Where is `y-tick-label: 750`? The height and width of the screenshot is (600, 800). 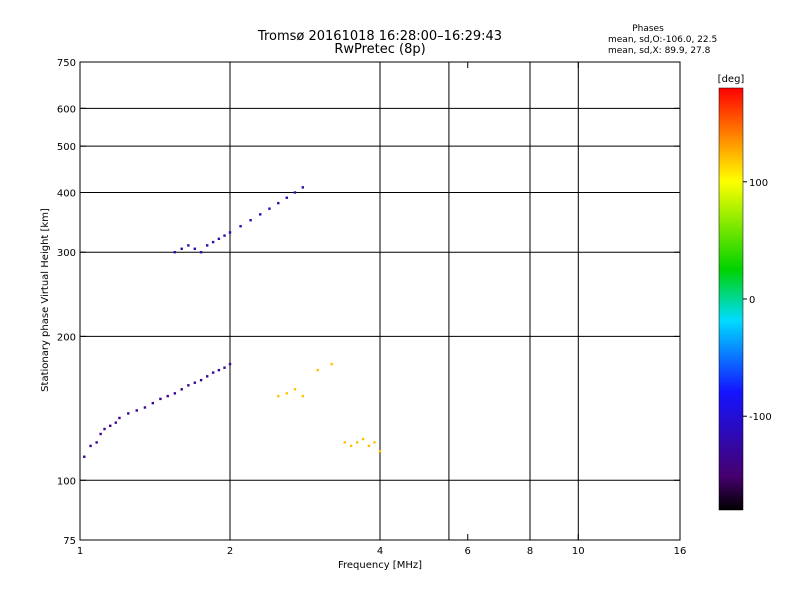 y-tick-label: 750 is located at coordinates (66, 63).